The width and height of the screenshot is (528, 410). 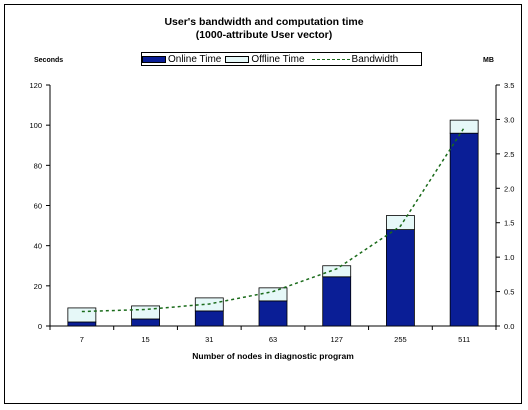 What do you see at coordinates (330, 59) in the screenshot?
I see `legend-line-bandwidth` at bounding box center [330, 59].